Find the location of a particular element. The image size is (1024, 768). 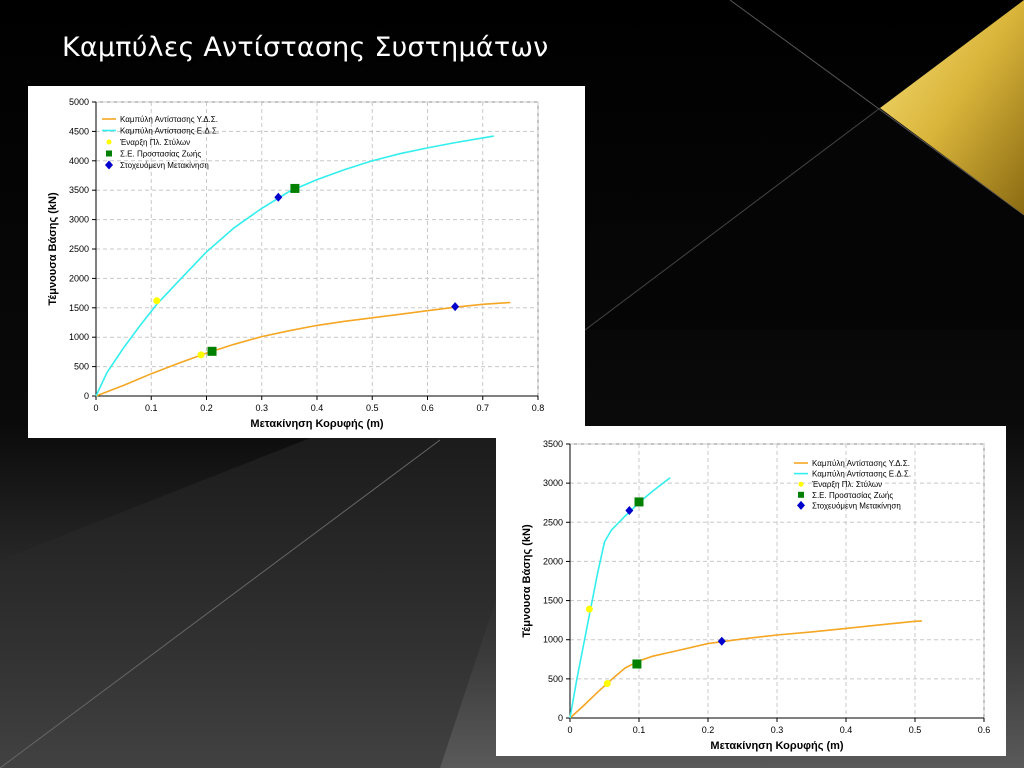

gold-accent-shape is located at coordinates (952, 107).